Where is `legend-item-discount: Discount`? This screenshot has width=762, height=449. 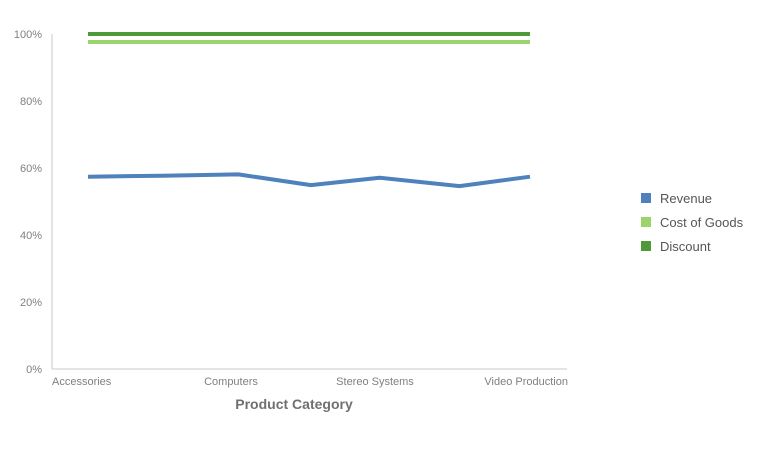
legend-item-discount: Discount is located at coordinates (692, 246).